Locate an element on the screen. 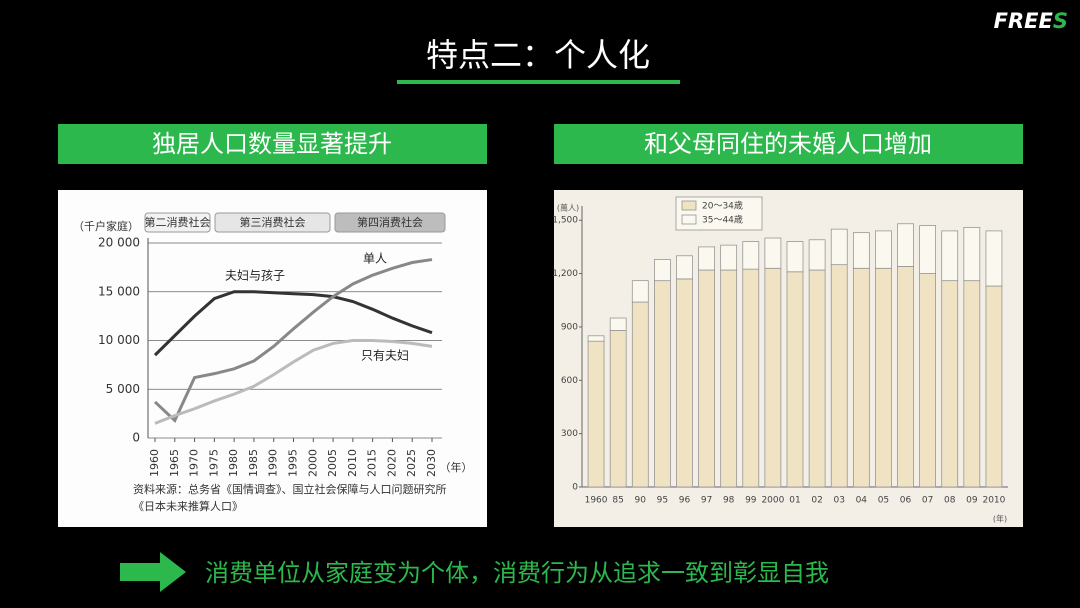  x-tick-label: 02 is located at coordinates (816, 501).